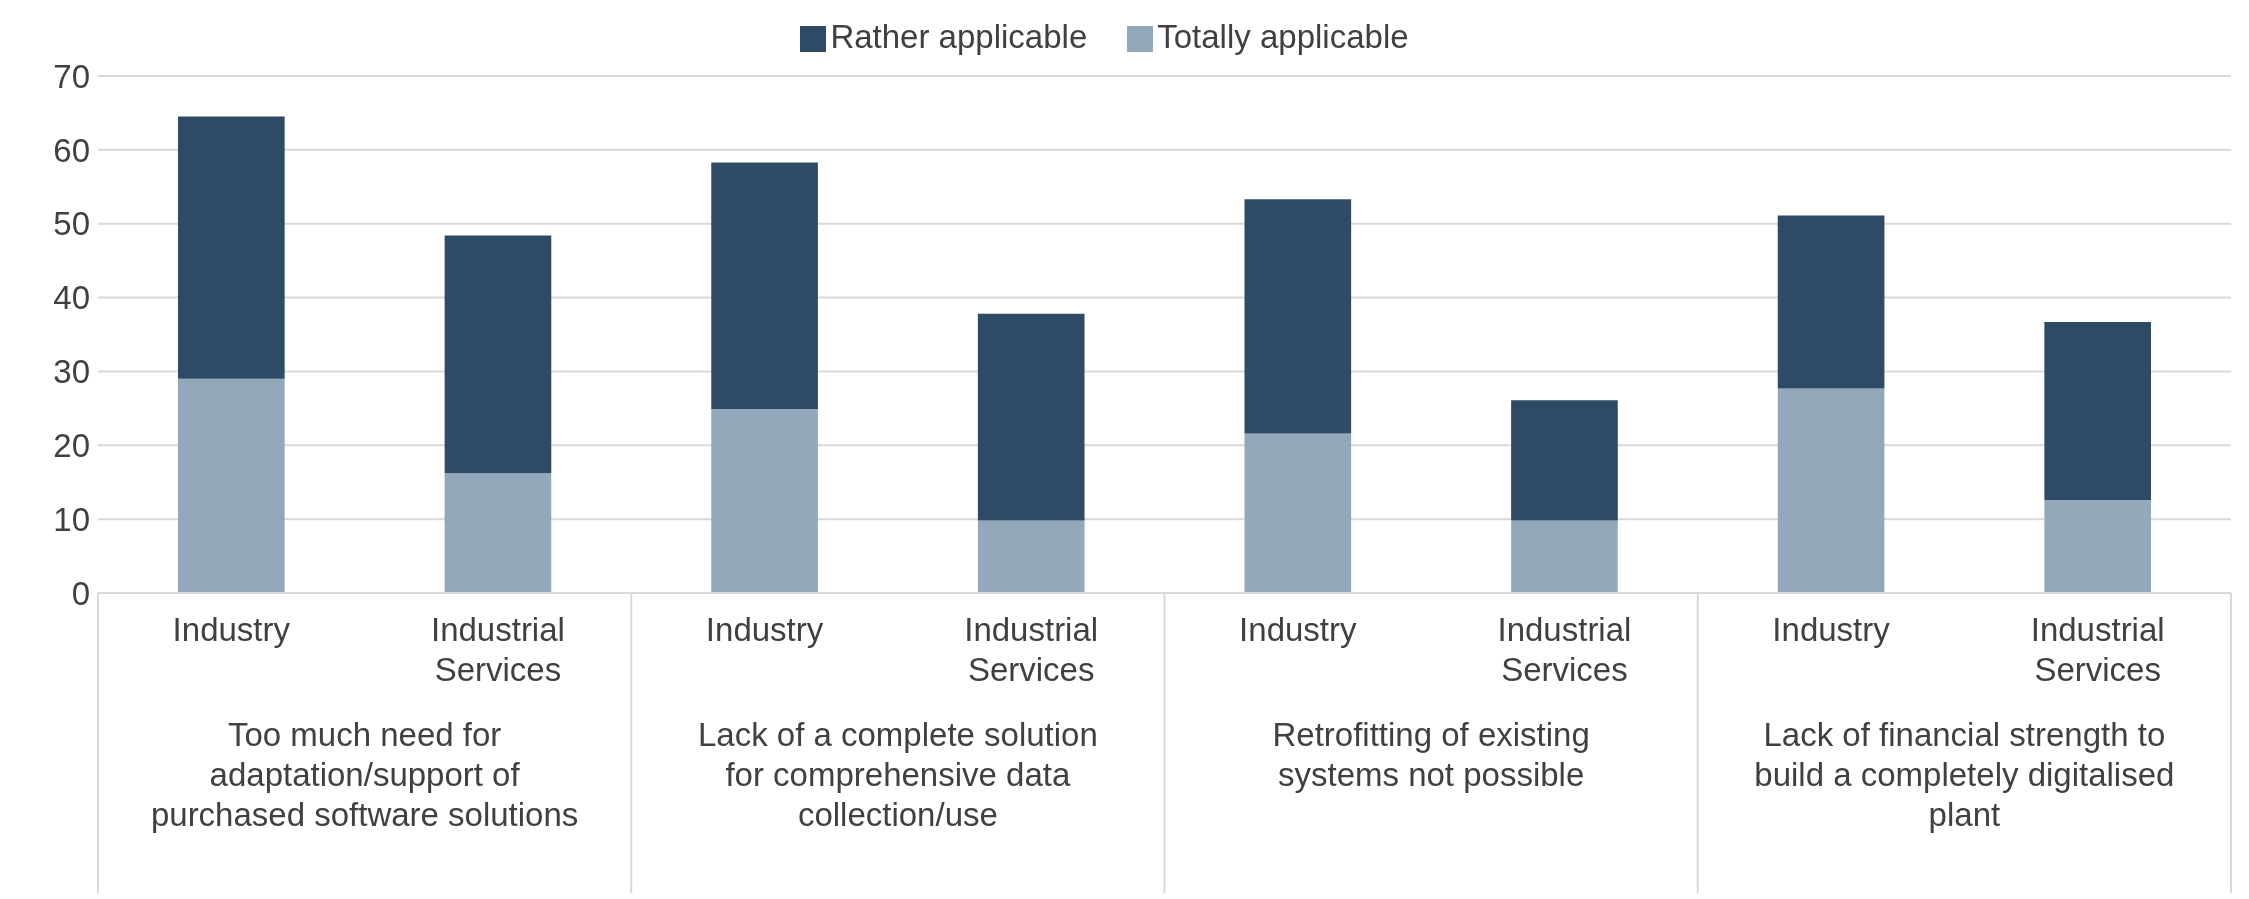  I want to click on y-tick-label: 30, so click(71, 372).